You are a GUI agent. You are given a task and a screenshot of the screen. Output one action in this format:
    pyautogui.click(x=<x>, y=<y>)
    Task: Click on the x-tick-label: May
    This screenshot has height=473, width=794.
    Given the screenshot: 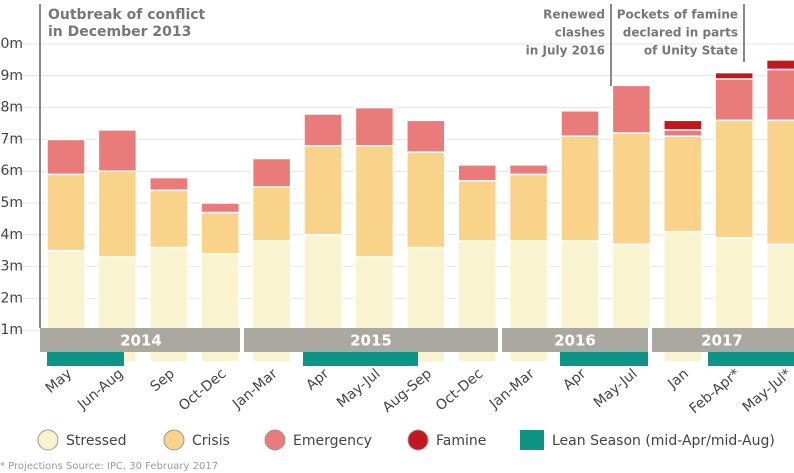 What is the action you would take?
    pyautogui.click(x=59, y=381)
    